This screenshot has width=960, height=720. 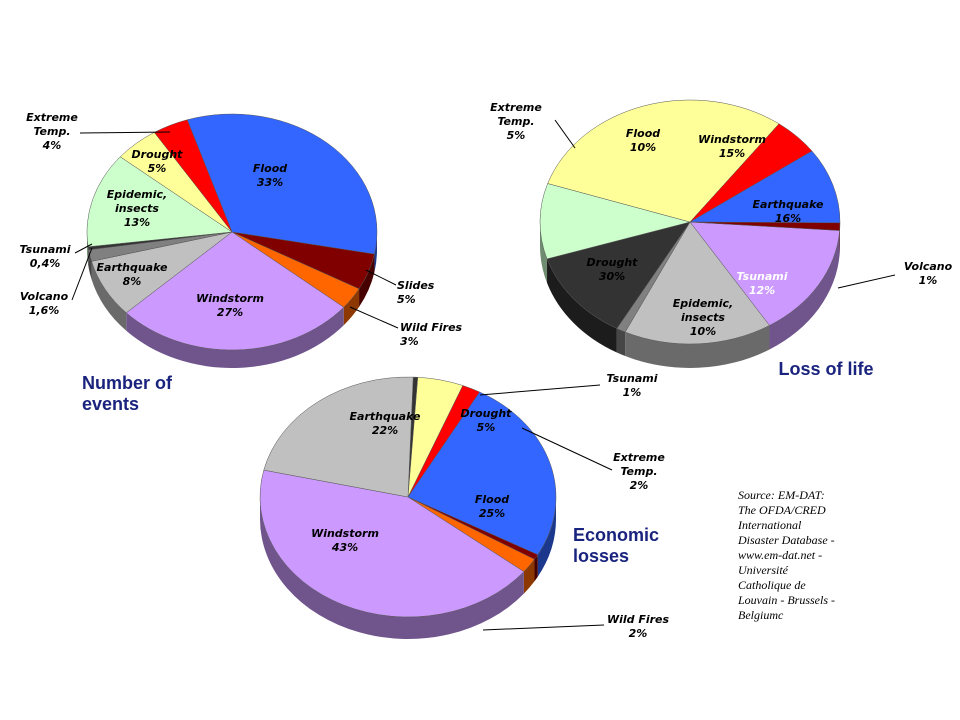 What do you see at coordinates (582, 305) in the screenshot?
I see `pie-side-tsunami` at bounding box center [582, 305].